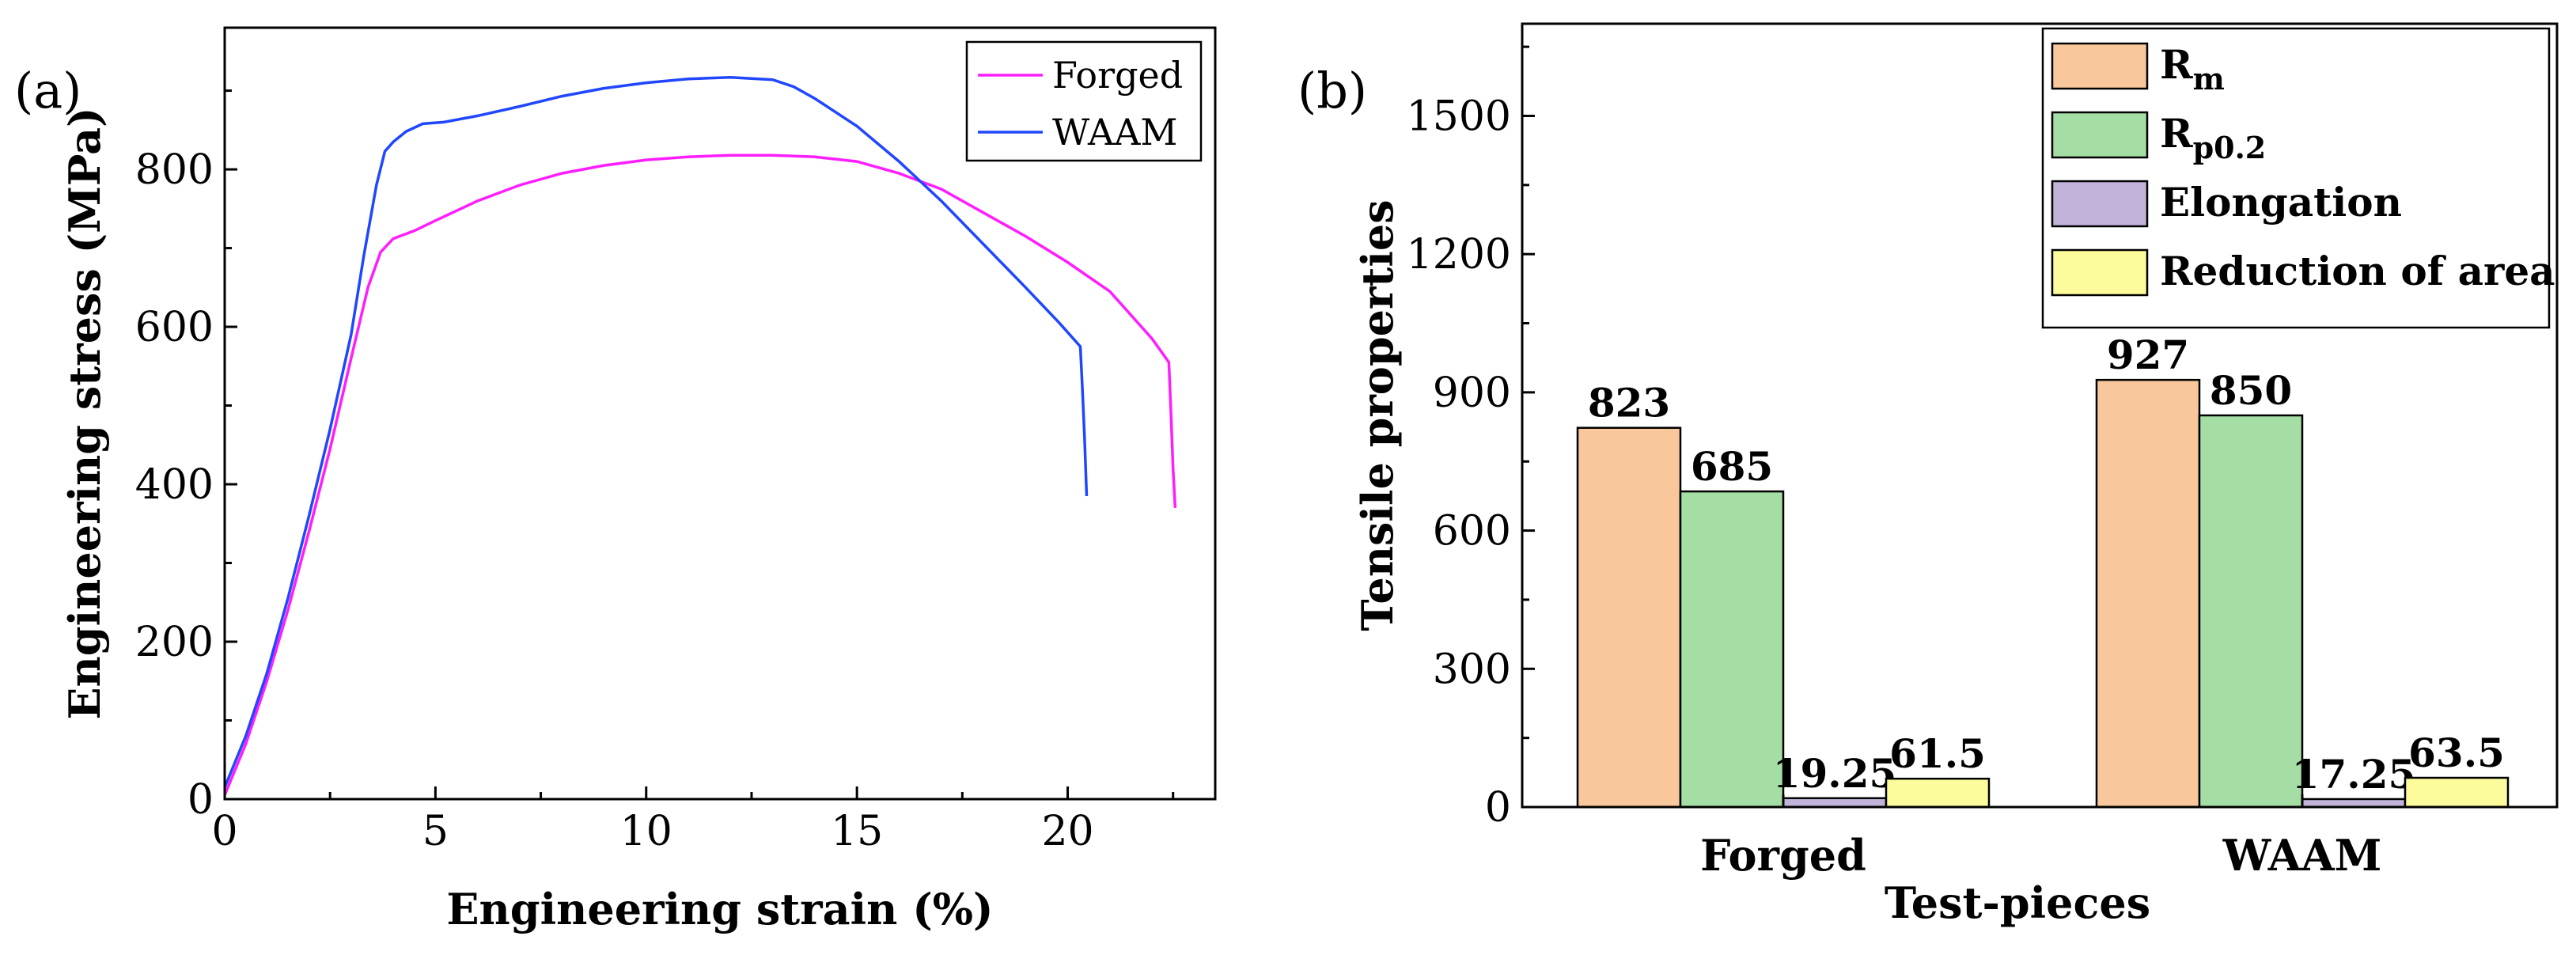  I want to click on legend-label-2: Elongation, so click(2281, 202).